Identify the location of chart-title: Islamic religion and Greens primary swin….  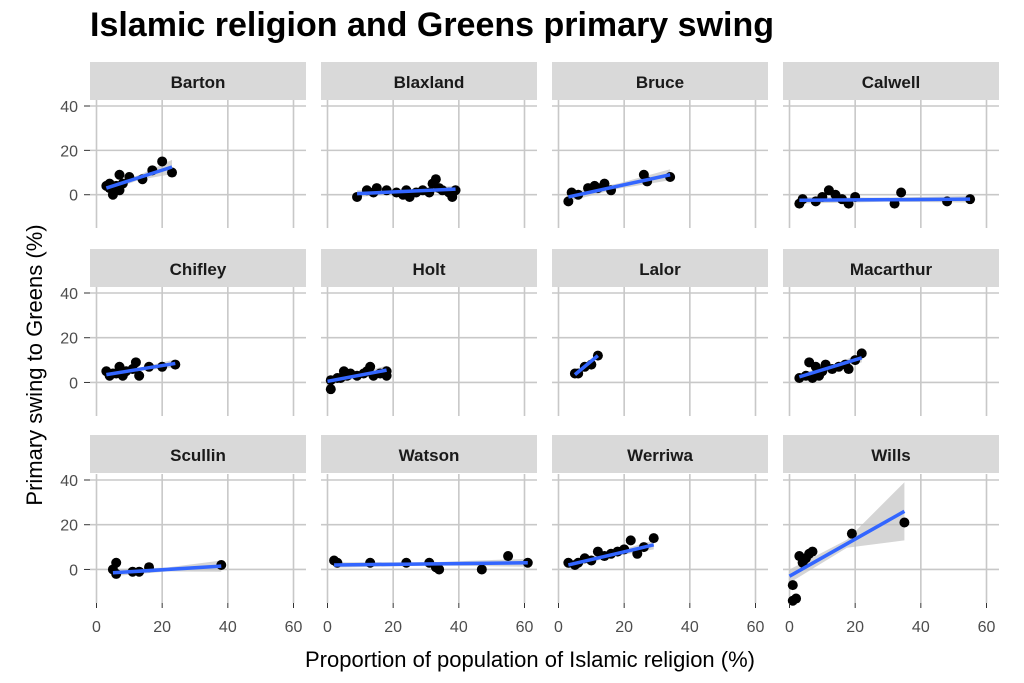
(432, 25).